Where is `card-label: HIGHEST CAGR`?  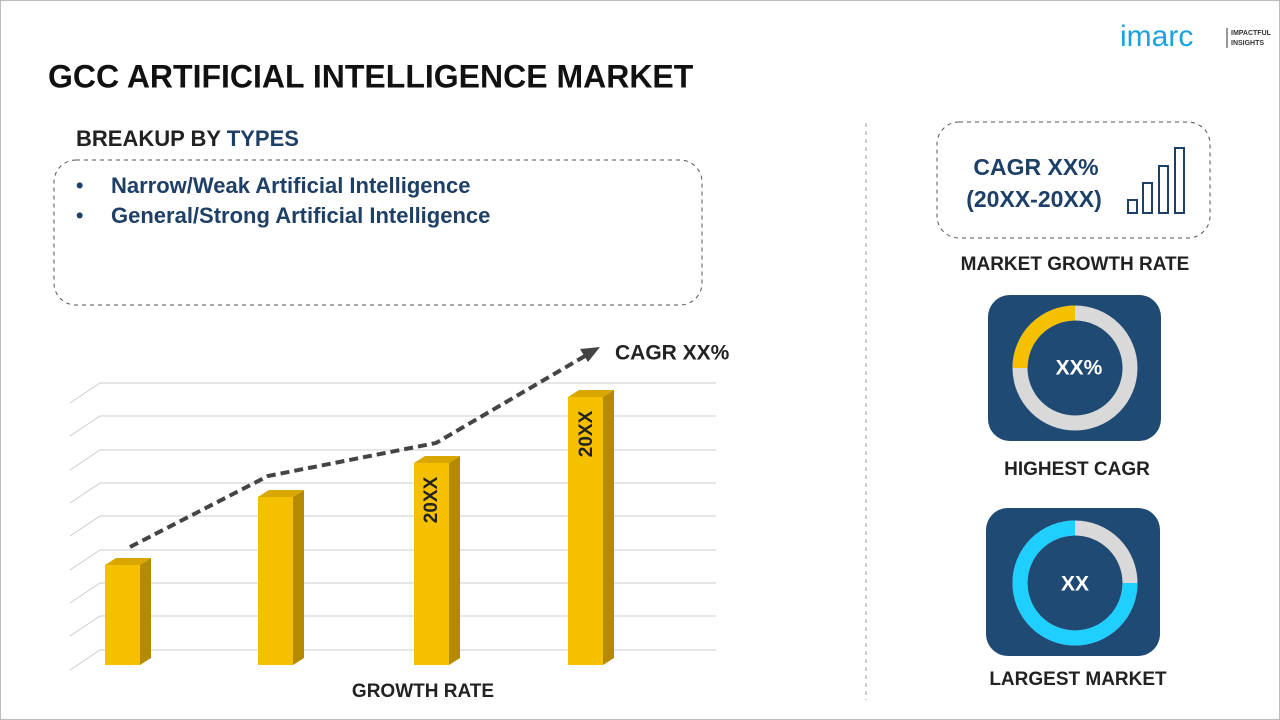 card-label: HIGHEST CAGR is located at coordinates (1077, 469).